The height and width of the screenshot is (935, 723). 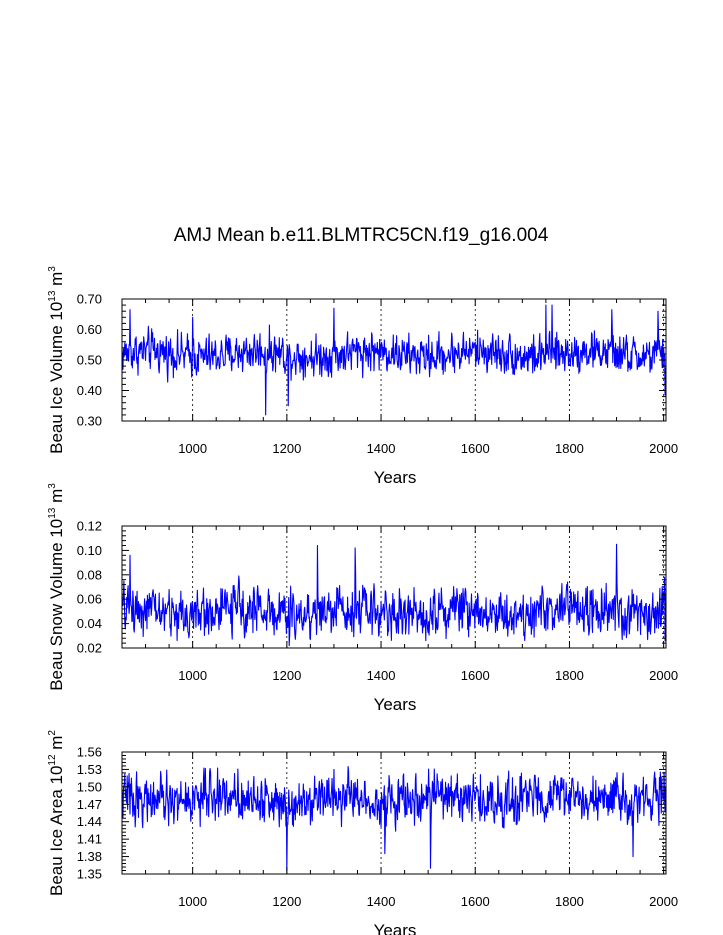 What do you see at coordinates (89, 839) in the screenshot?
I see `y-tick-label: 1.41` at bounding box center [89, 839].